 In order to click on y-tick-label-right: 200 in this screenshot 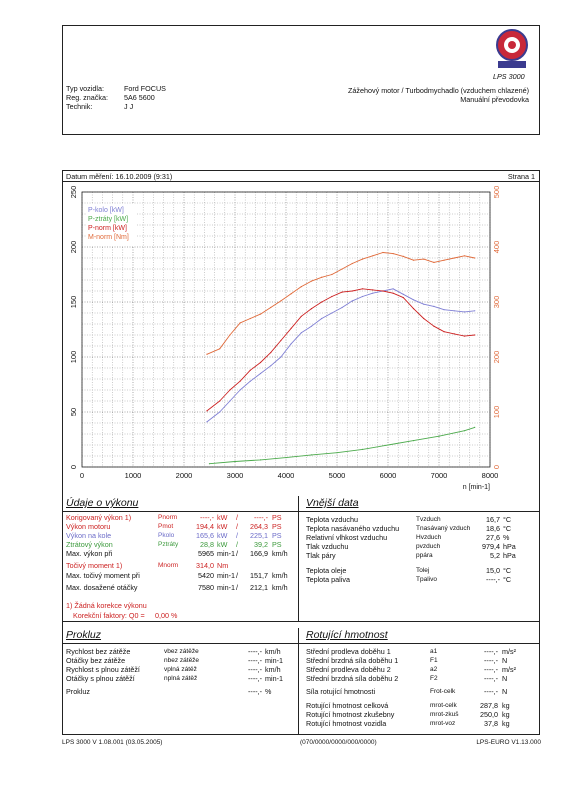, I will do `click(496, 357)`.